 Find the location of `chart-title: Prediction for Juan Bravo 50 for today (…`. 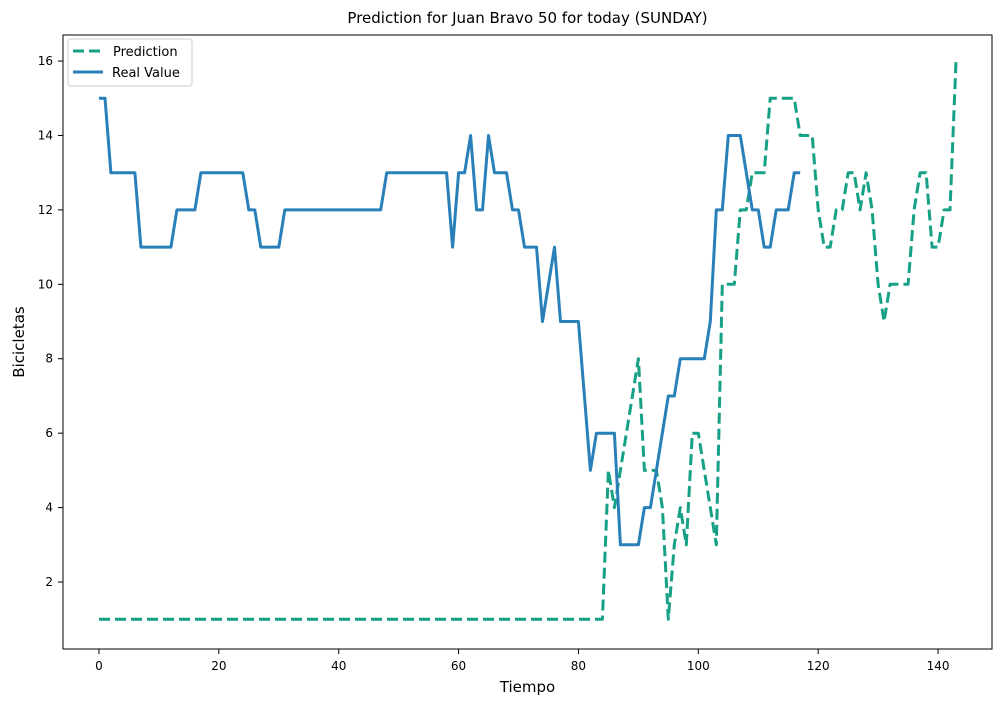

chart-title: Prediction for Juan Bravo 50 for today (… is located at coordinates (527, 18).